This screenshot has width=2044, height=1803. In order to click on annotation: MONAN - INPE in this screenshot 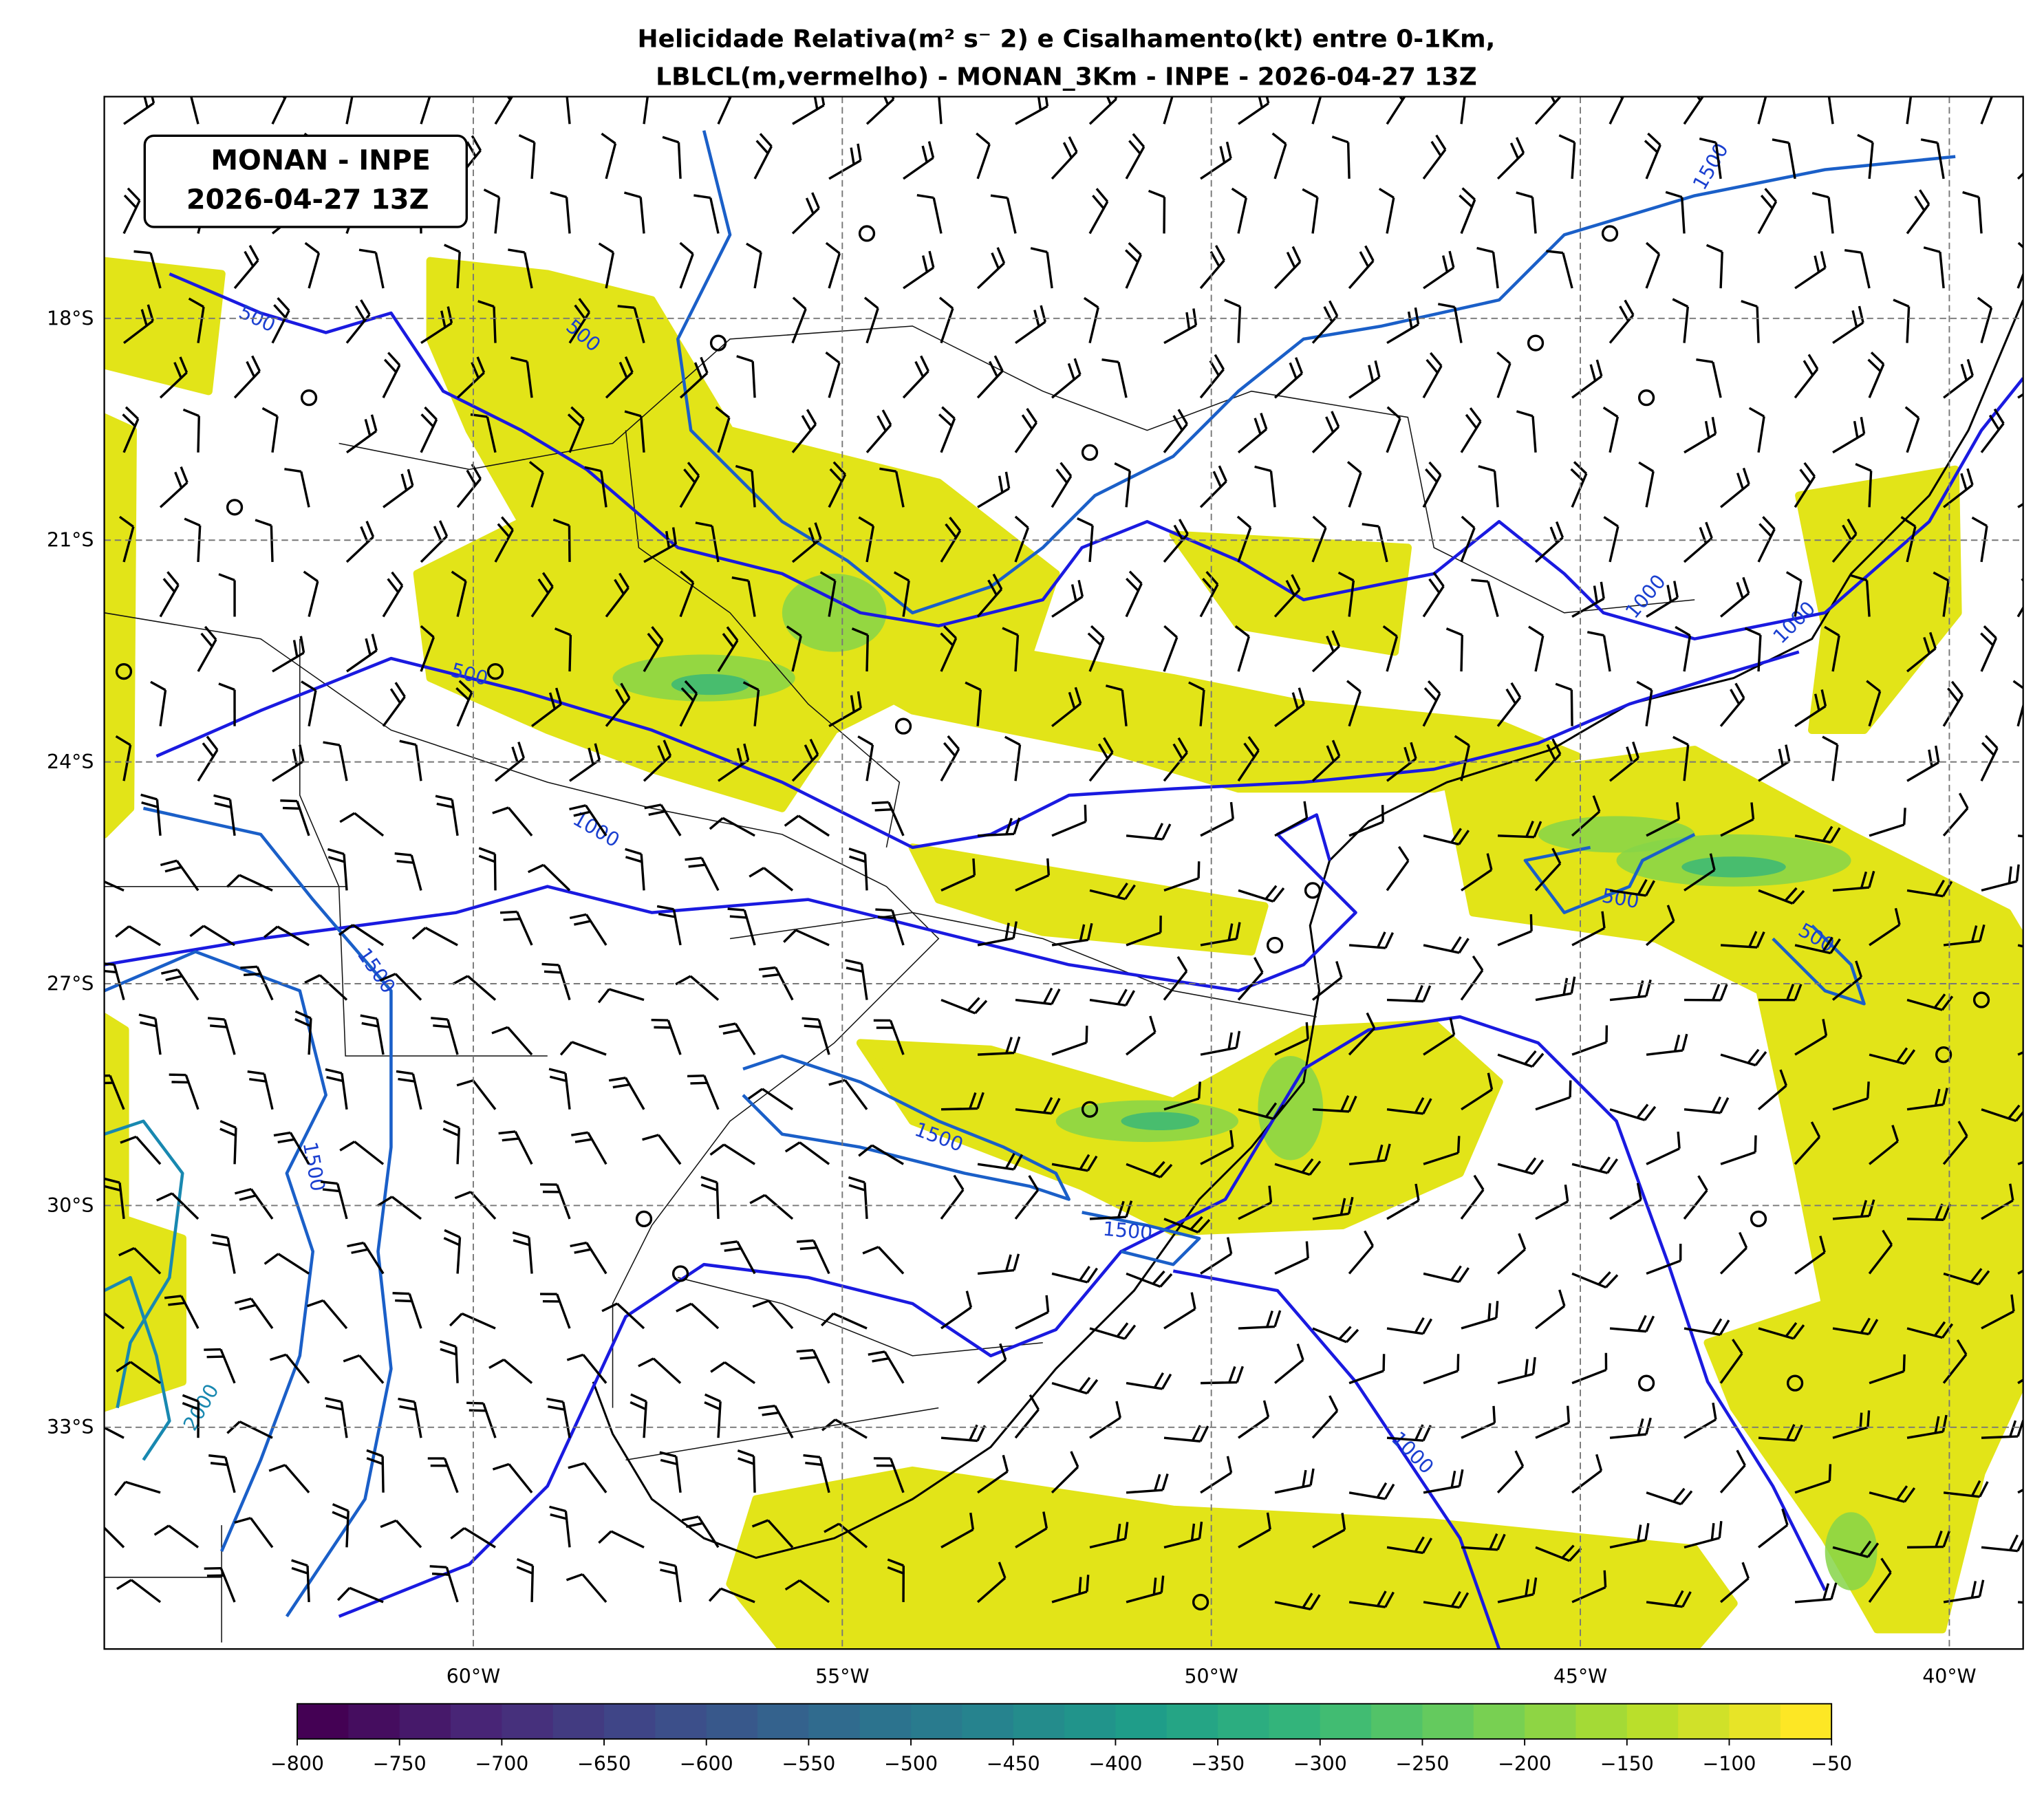, I will do `click(320, 161)`.